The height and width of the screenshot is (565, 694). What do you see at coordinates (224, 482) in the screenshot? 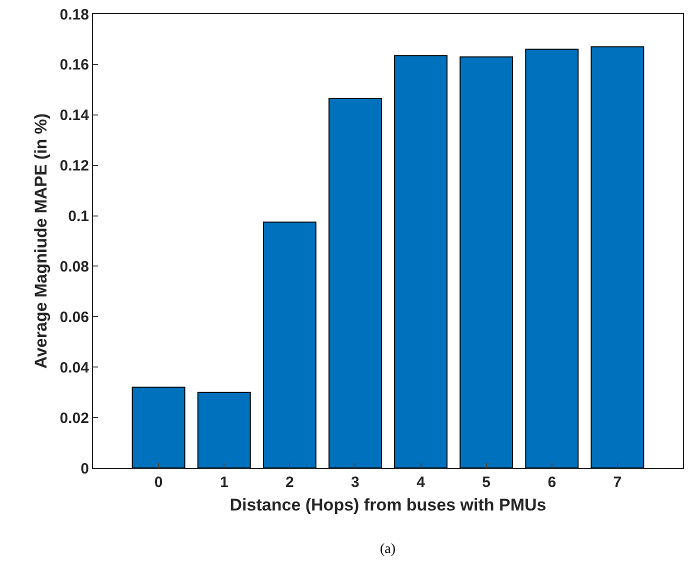
I see `x-tick-label: 1` at bounding box center [224, 482].